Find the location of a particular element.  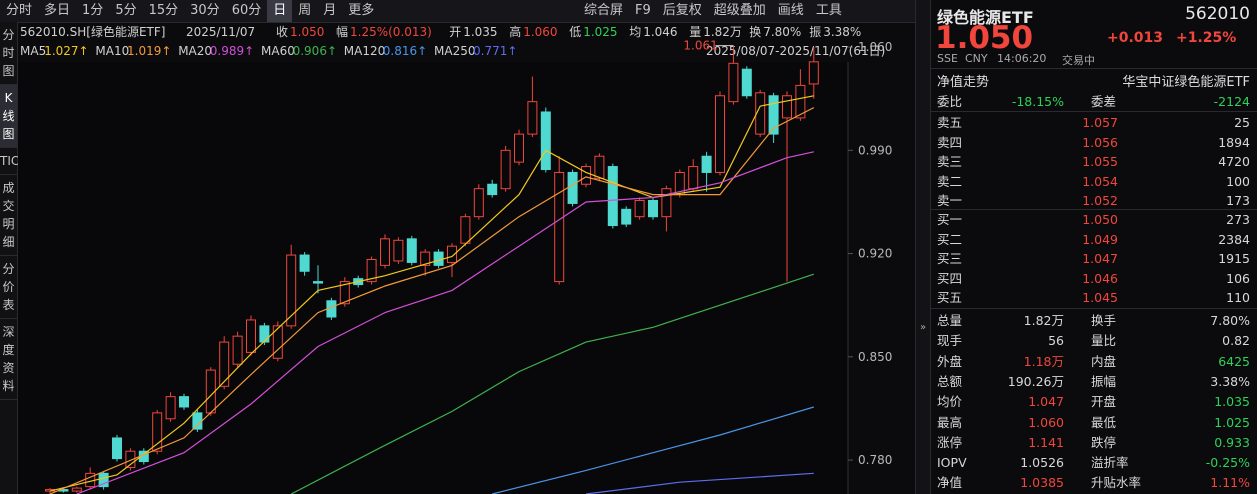

index-name: 华宝中证绿色能源ETF is located at coordinates (1186, 82).